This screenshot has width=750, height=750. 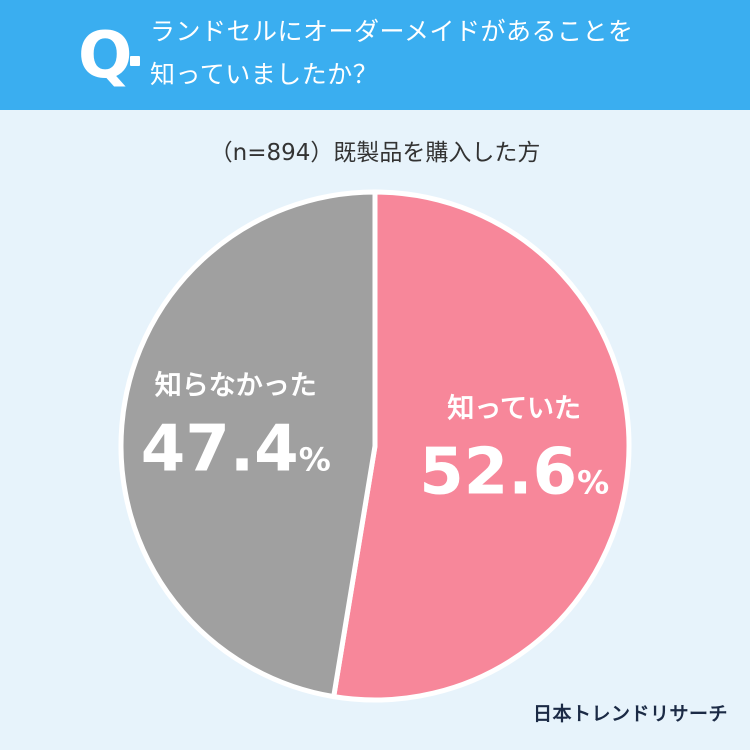 What do you see at coordinates (236, 450) in the screenshot?
I see `slice-value-1: 47.4%` at bounding box center [236, 450].